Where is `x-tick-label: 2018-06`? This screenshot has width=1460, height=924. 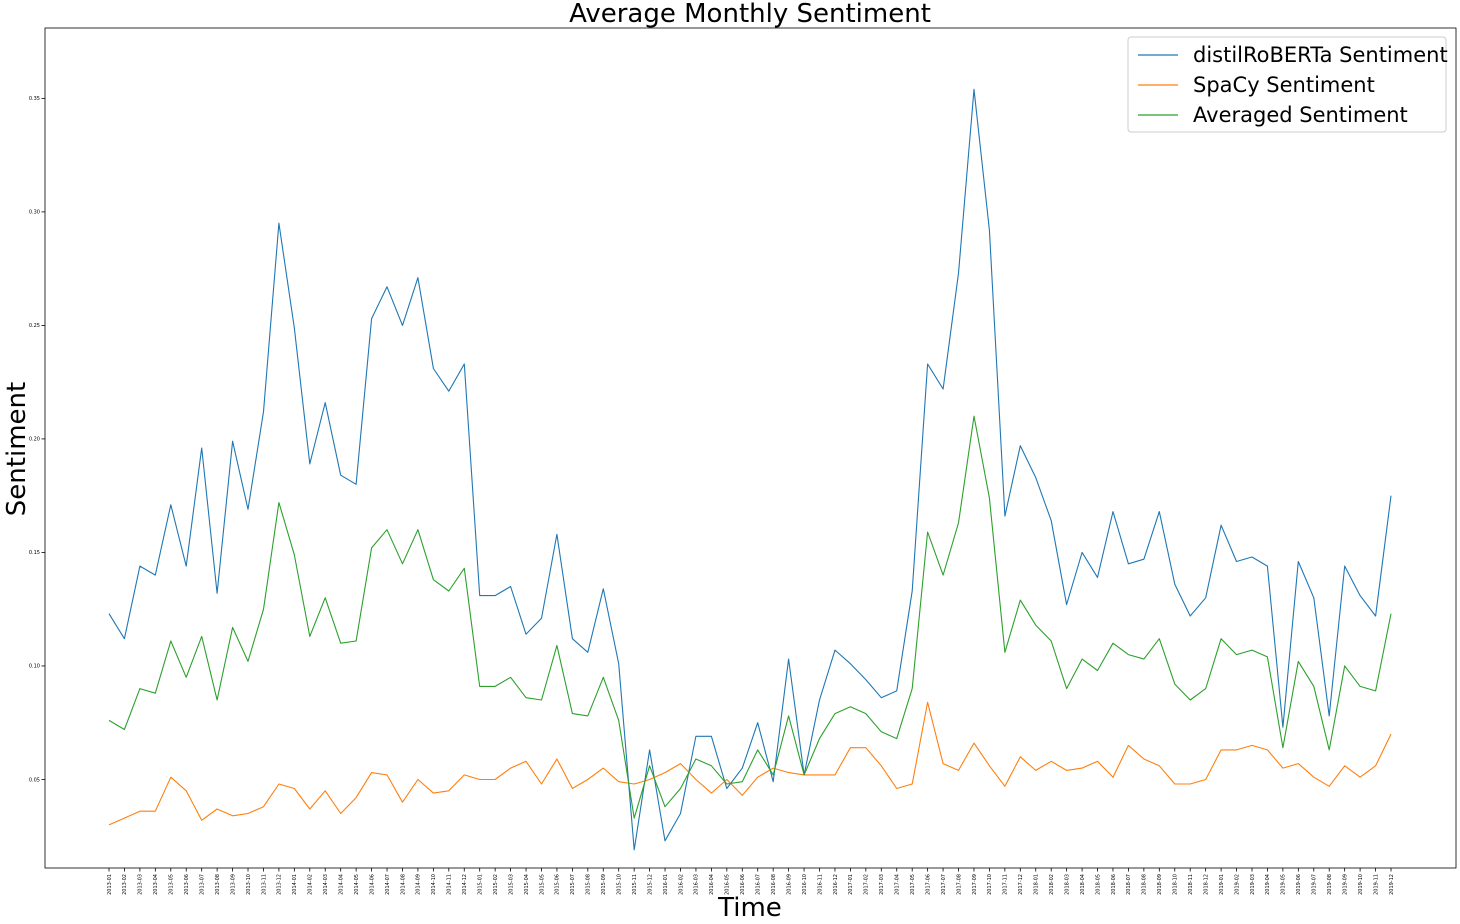
x-tick-label: 2018-06 is located at coordinates (1114, 884).